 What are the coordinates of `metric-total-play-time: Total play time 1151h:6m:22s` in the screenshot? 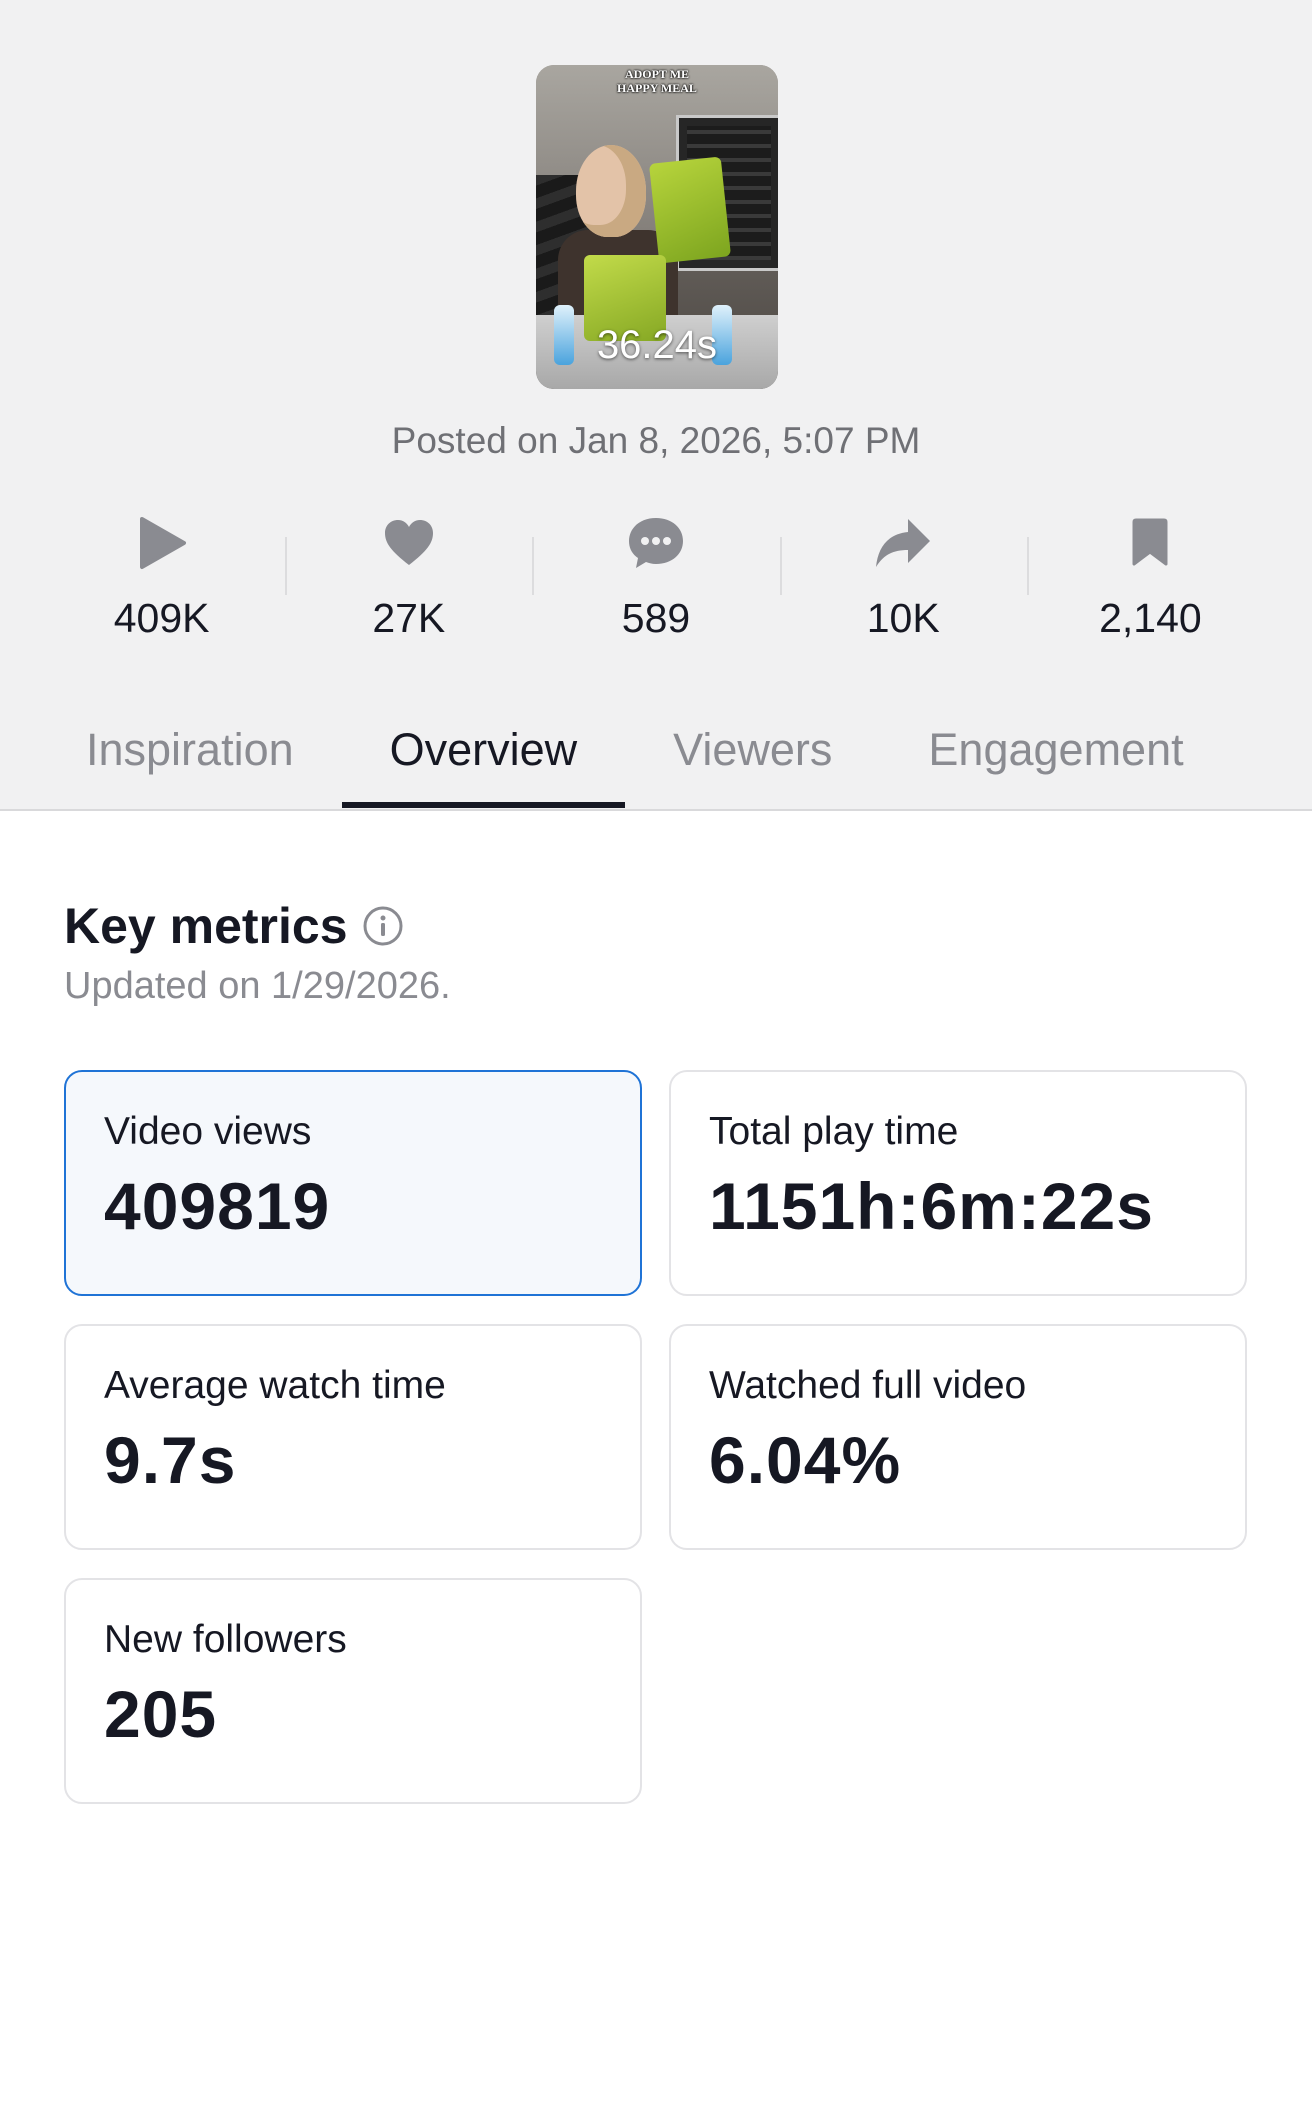 It's located at (958, 1183).